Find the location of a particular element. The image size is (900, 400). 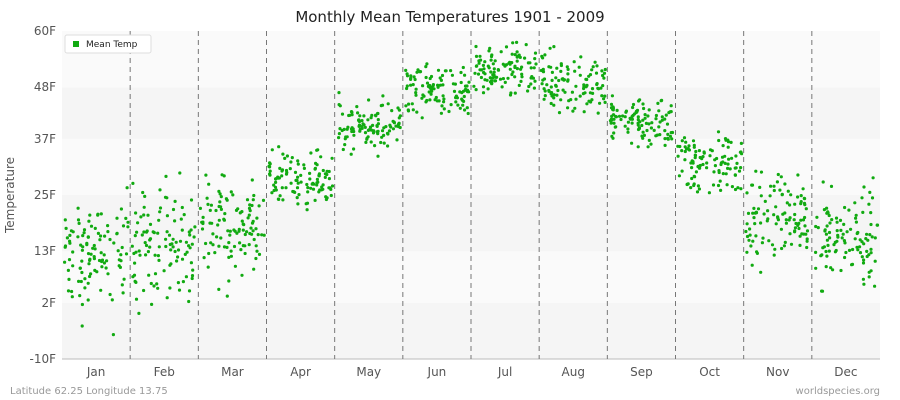

x-tick-label: Oct is located at coordinates (709, 372).